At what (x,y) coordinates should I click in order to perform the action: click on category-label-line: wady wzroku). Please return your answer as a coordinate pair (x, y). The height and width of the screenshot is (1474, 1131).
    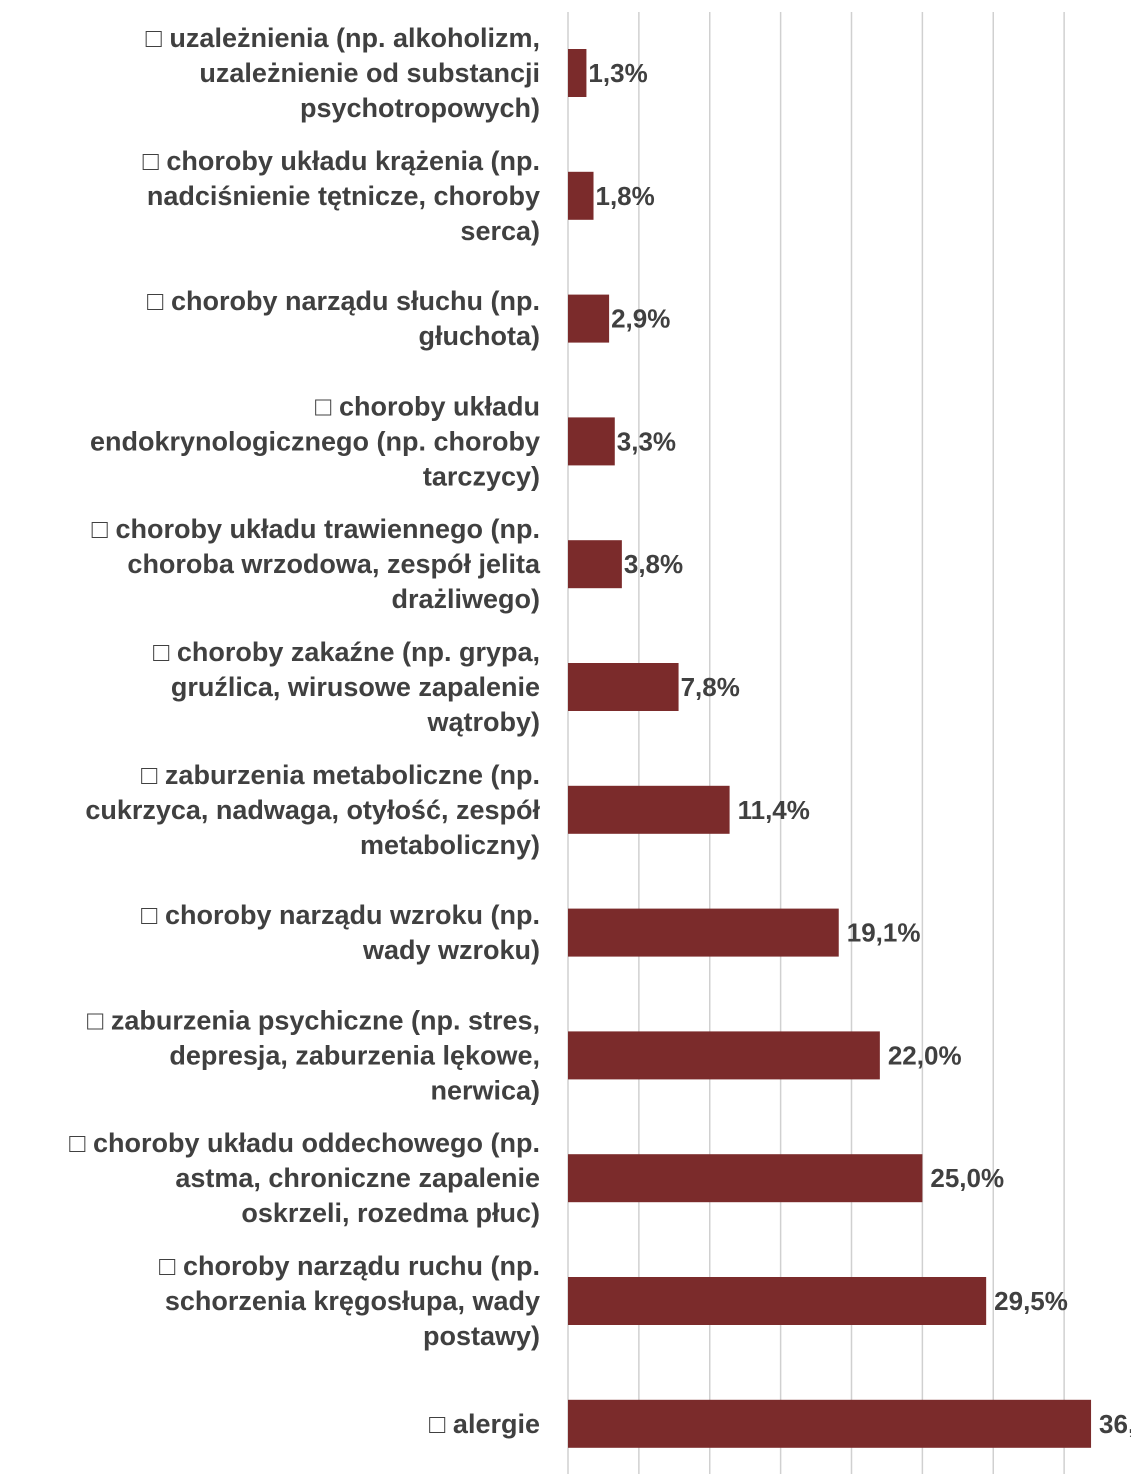
    Looking at the image, I should click on (451, 950).